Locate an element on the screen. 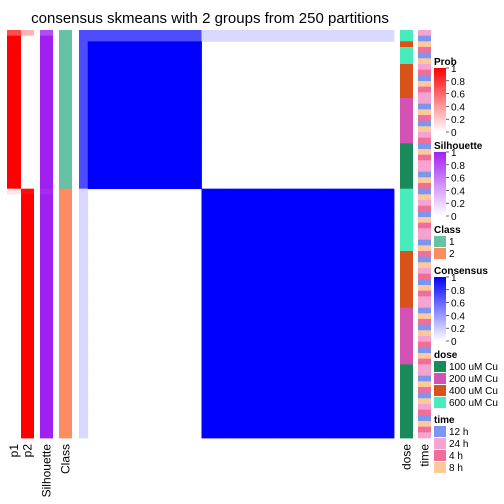  legend-swatch is located at coordinates (440, 467).